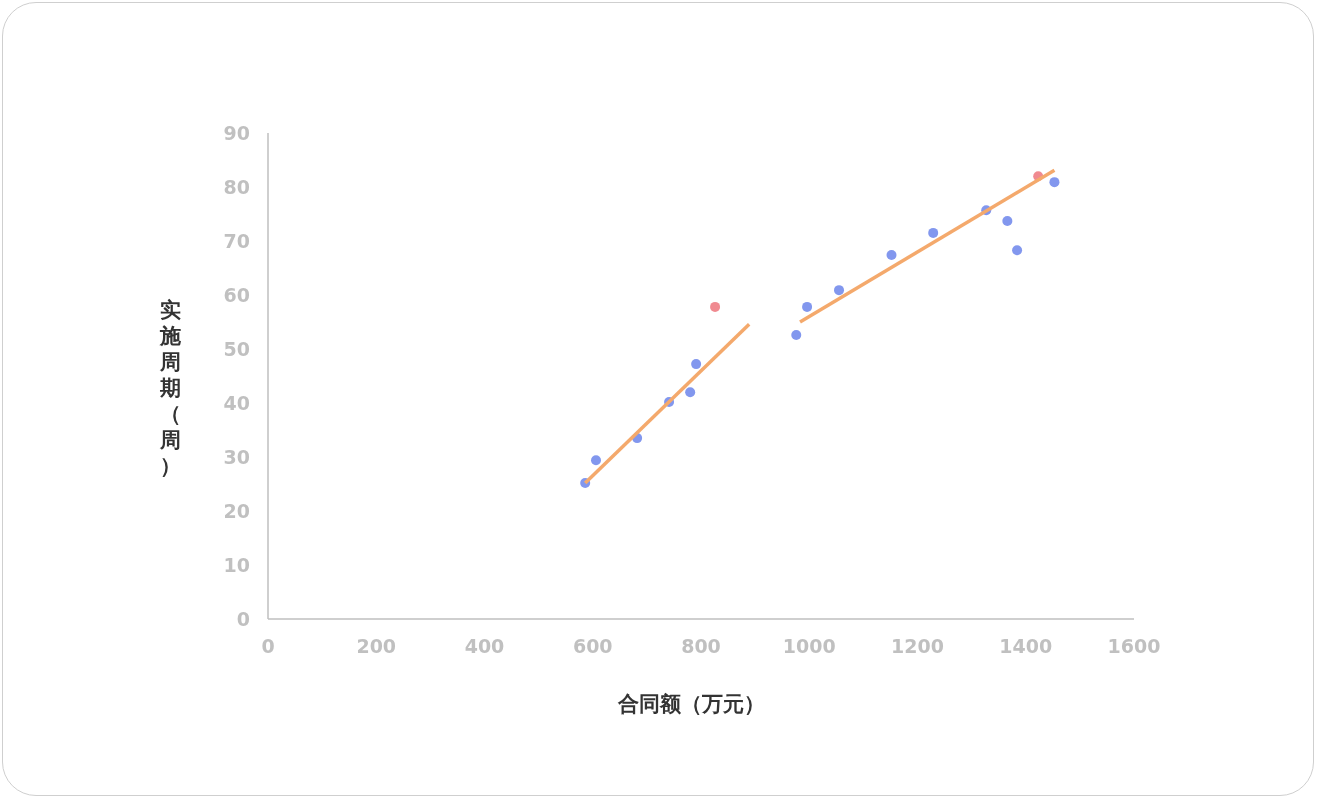  Describe the element at coordinates (236, 349) in the screenshot. I see `y-tick-label: 50` at that location.